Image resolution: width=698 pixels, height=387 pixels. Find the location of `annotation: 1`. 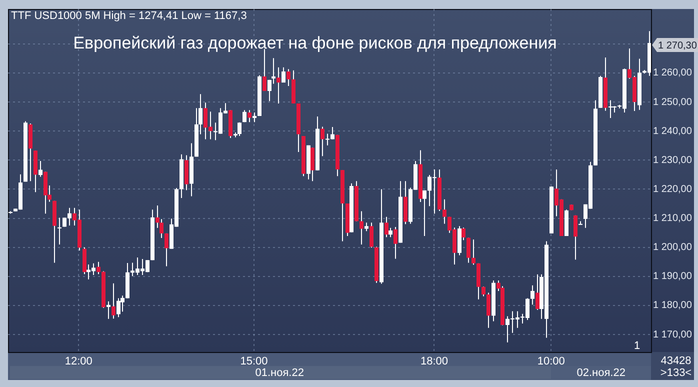

annotation: 1 is located at coordinates (637, 346).